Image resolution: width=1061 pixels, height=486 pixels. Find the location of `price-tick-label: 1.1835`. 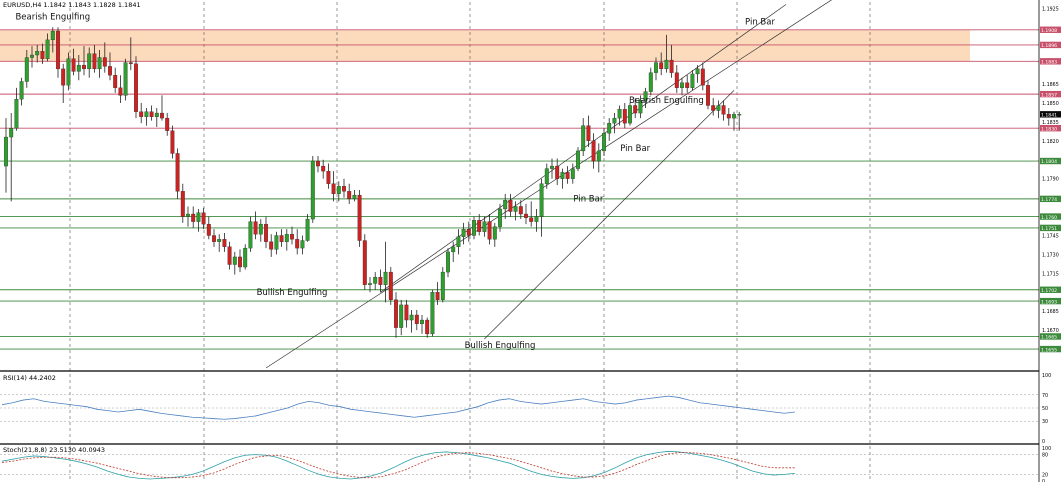

price-tick-label: 1.1835 is located at coordinates (1050, 123).